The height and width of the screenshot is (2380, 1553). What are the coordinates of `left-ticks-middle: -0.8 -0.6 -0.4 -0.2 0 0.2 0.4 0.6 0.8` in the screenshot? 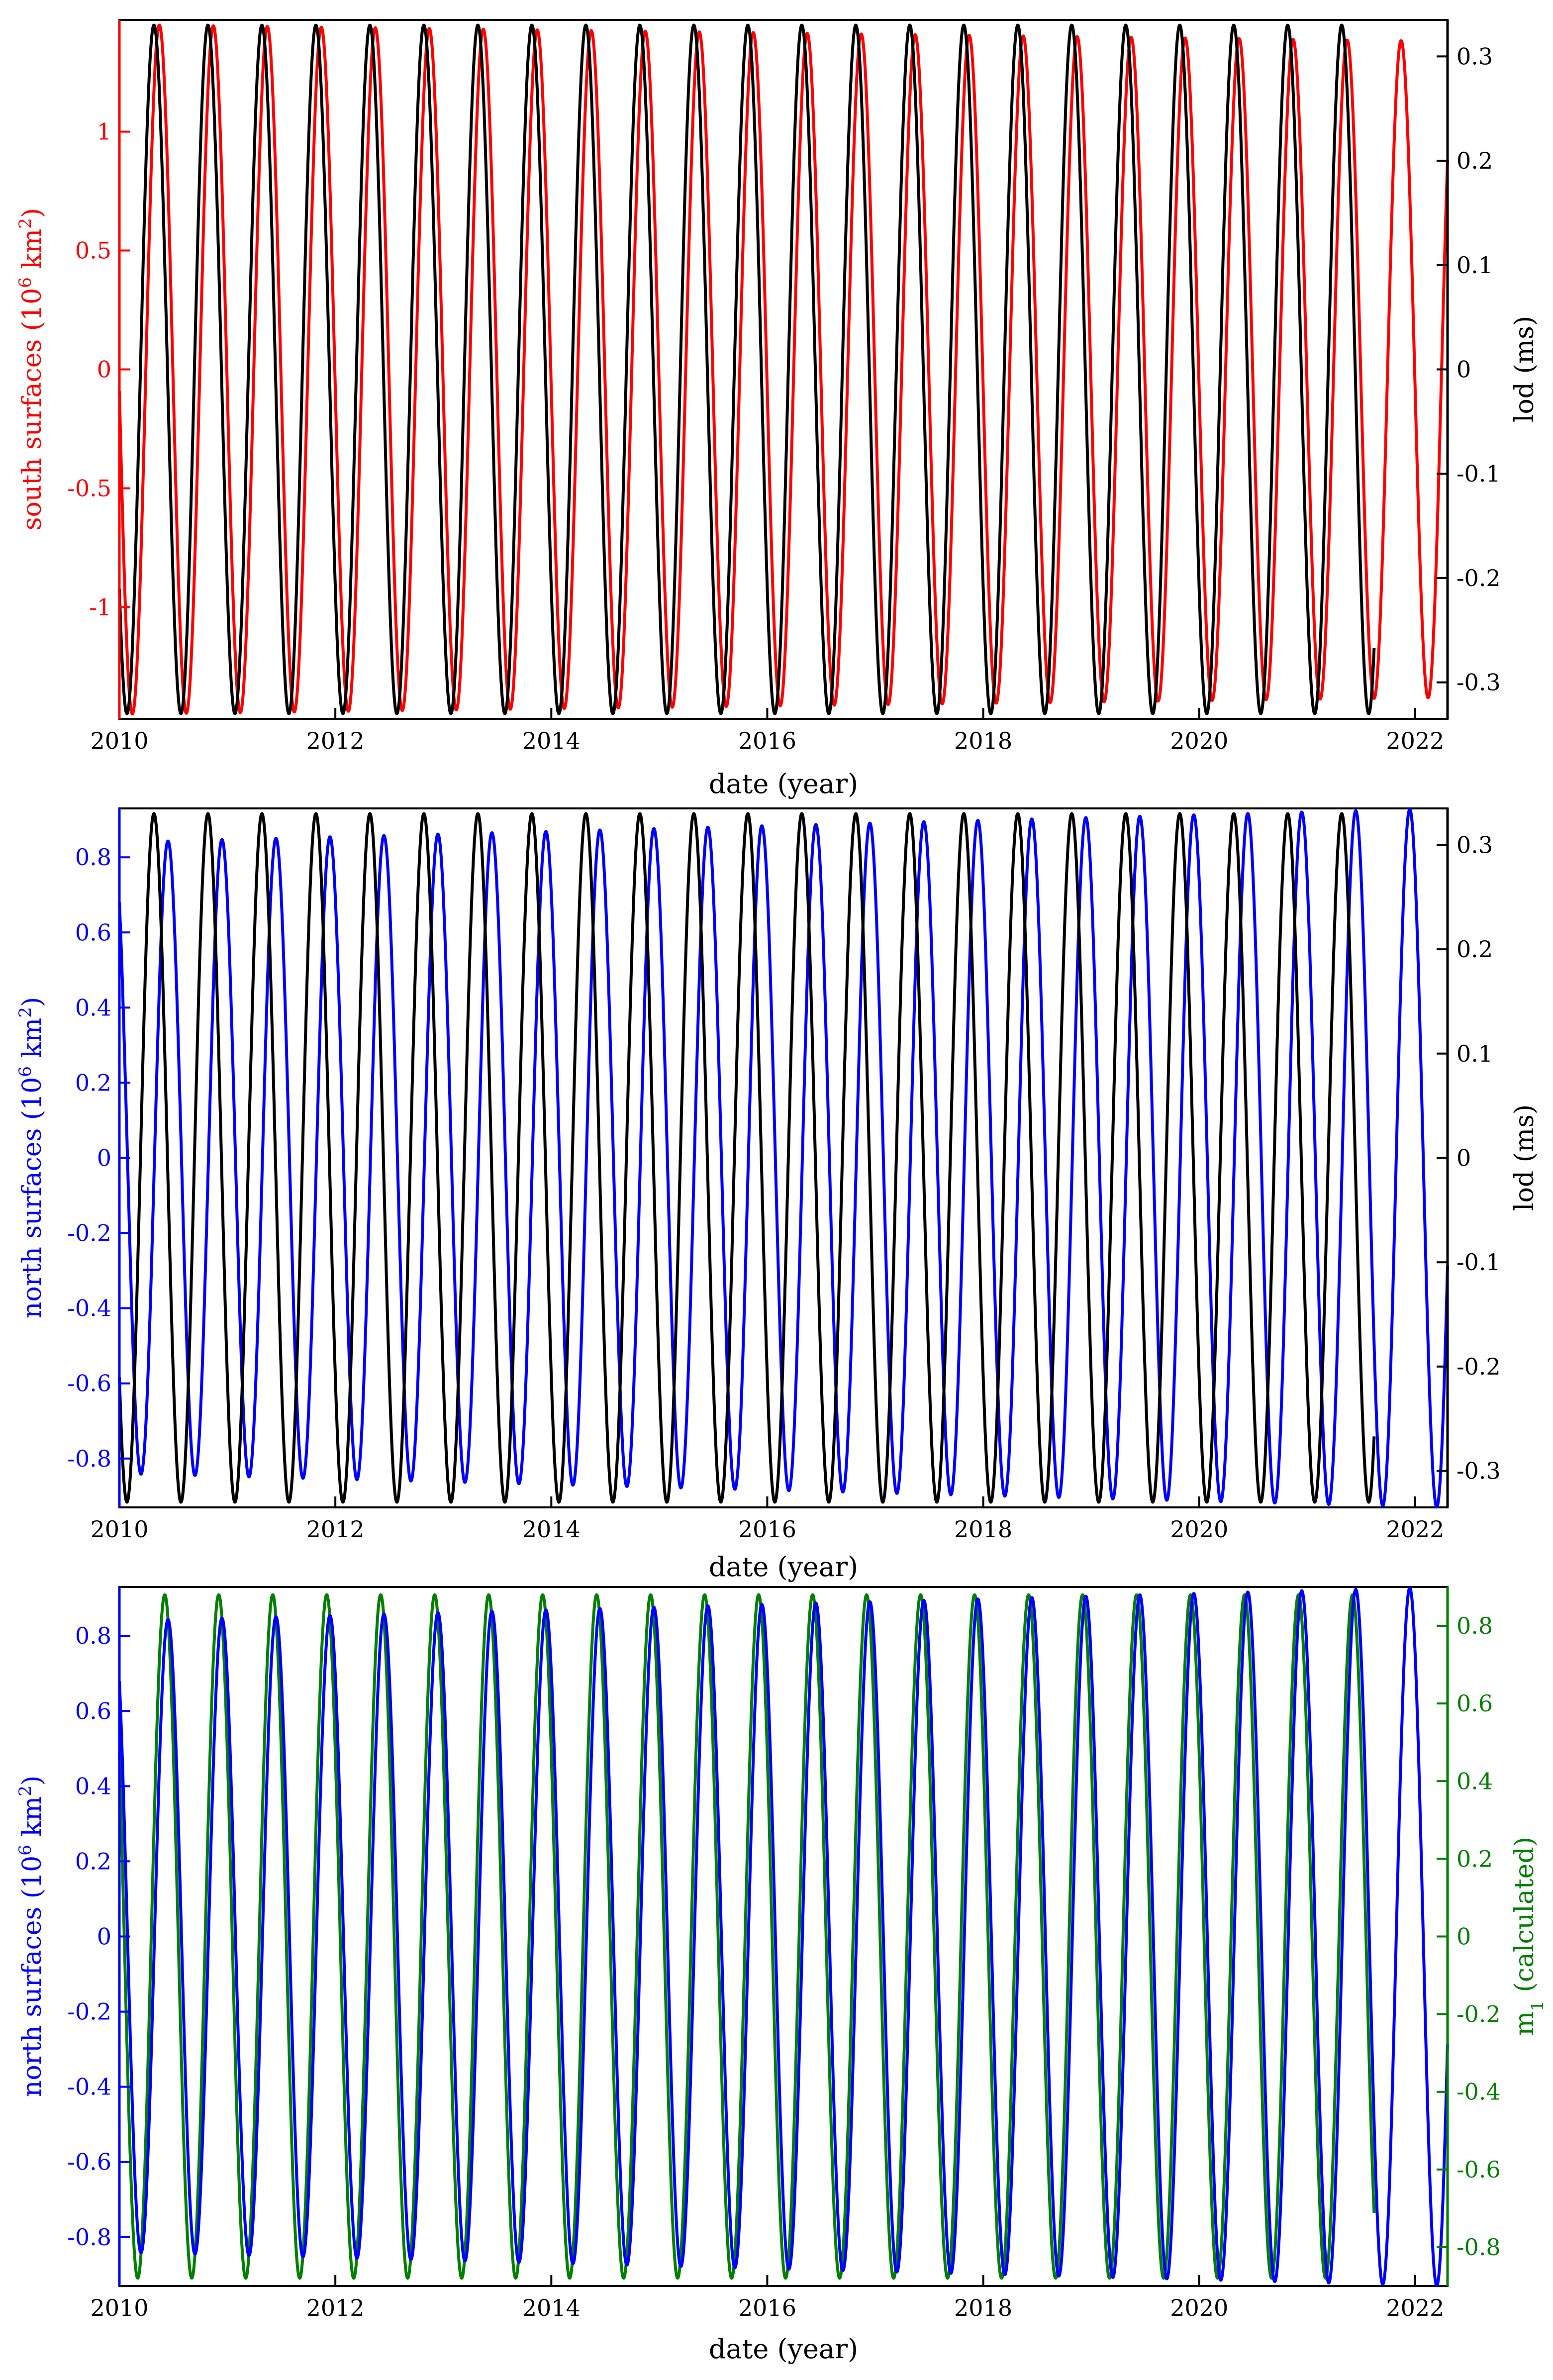 It's located at (98, 1158).